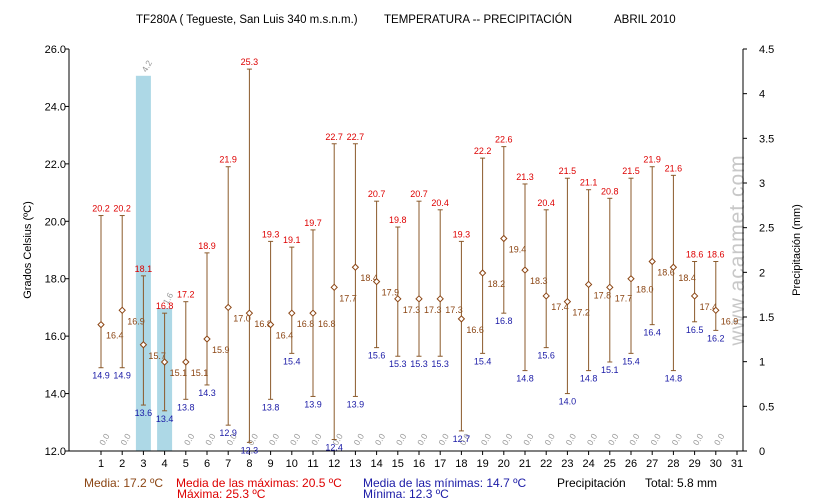  What do you see at coordinates (55, 107) in the screenshot?
I see `y-tick-label: 24.0` at bounding box center [55, 107].